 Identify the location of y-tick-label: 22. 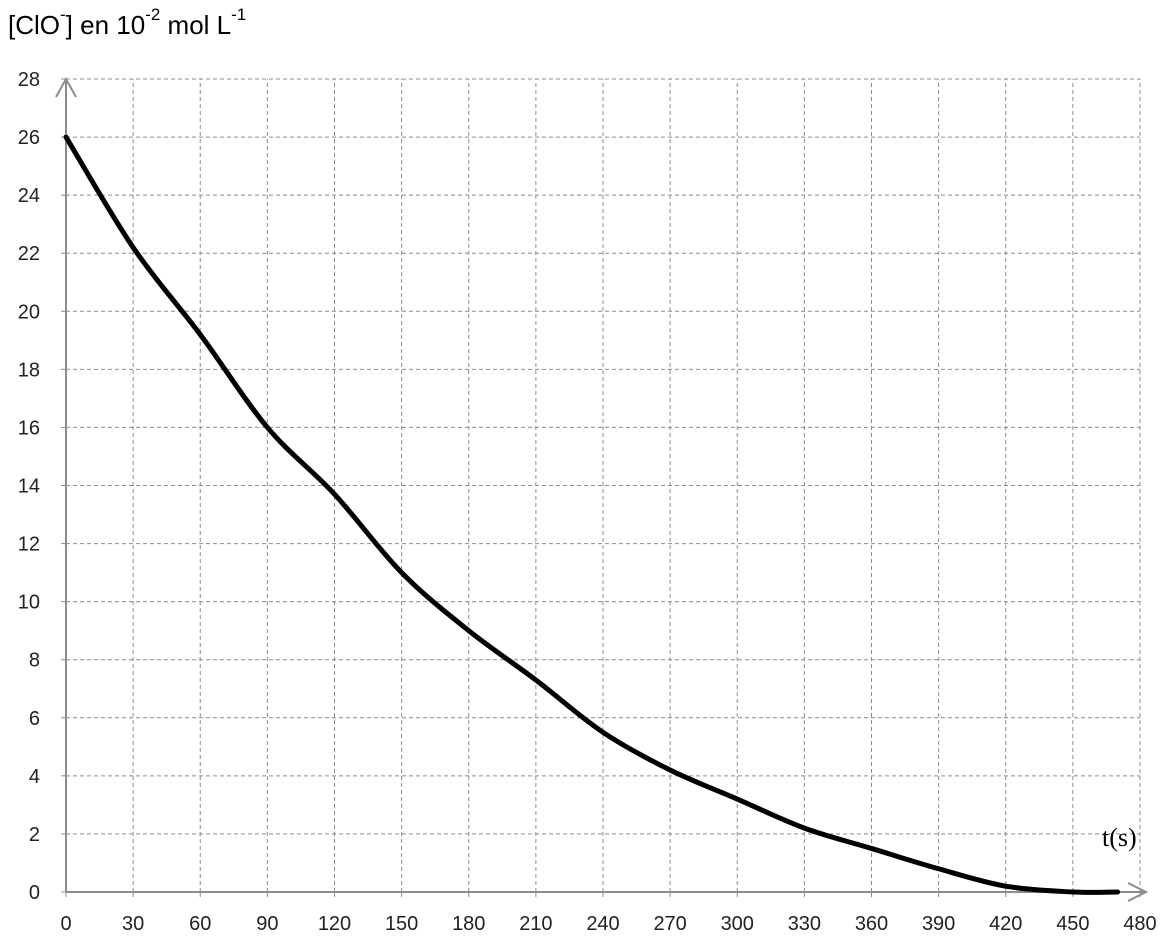
(29, 254).